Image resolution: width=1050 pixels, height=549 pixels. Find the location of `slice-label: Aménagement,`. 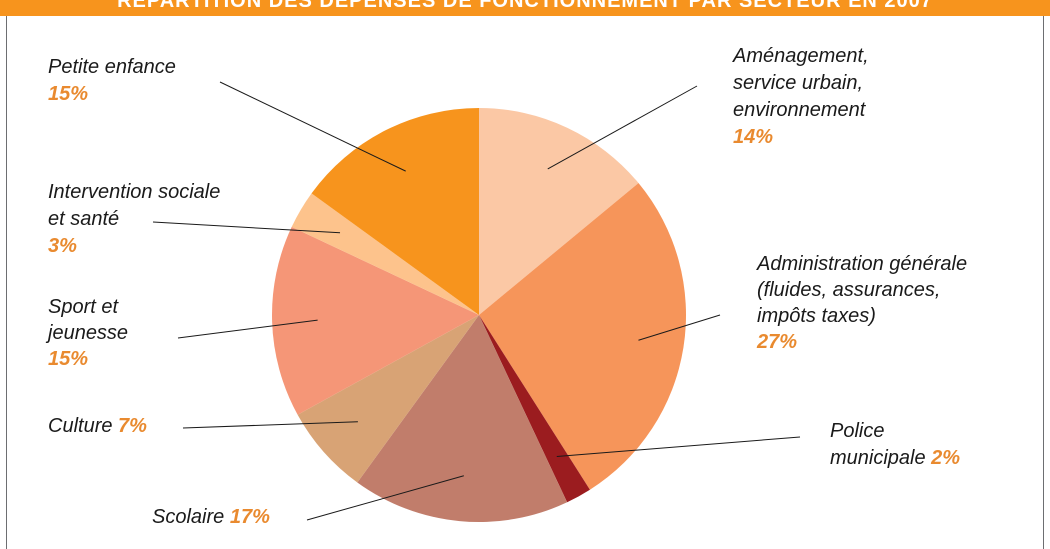

slice-label: Aménagement, is located at coordinates (800, 56).